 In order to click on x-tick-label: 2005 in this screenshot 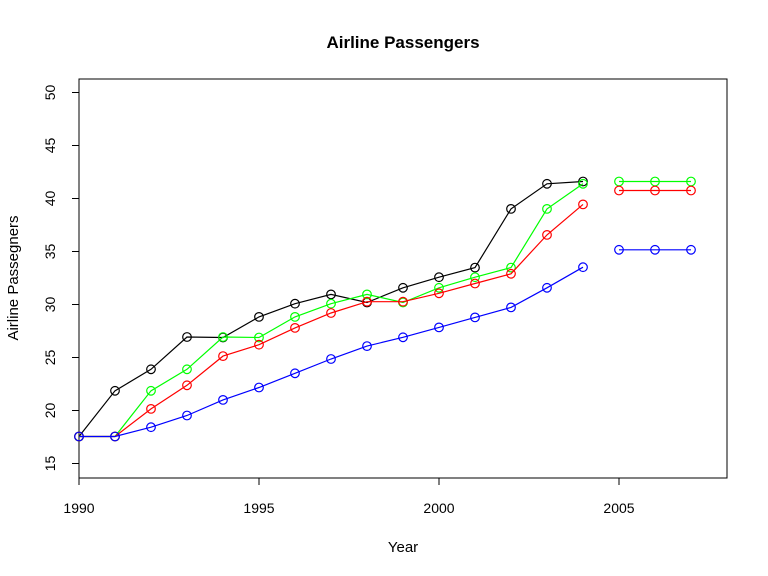, I will do `click(618, 508)`.